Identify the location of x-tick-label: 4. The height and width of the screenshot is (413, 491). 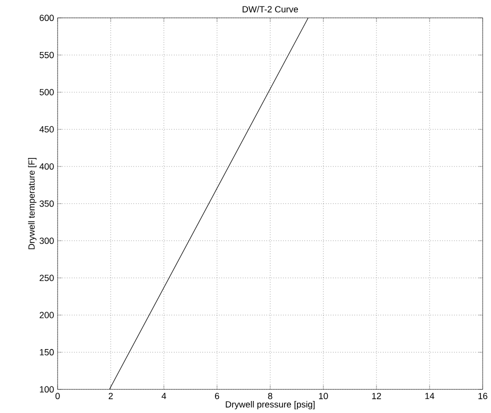
(164, 396).